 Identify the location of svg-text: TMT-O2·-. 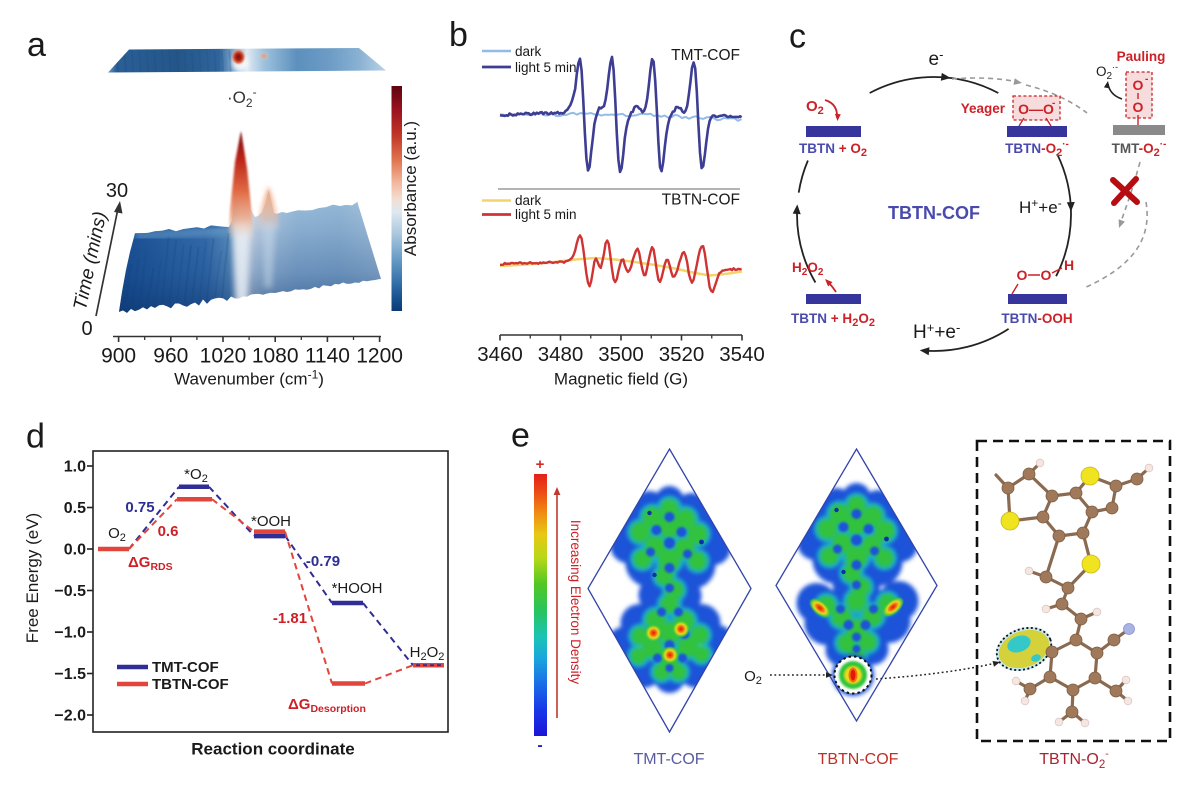
(1139, 149).